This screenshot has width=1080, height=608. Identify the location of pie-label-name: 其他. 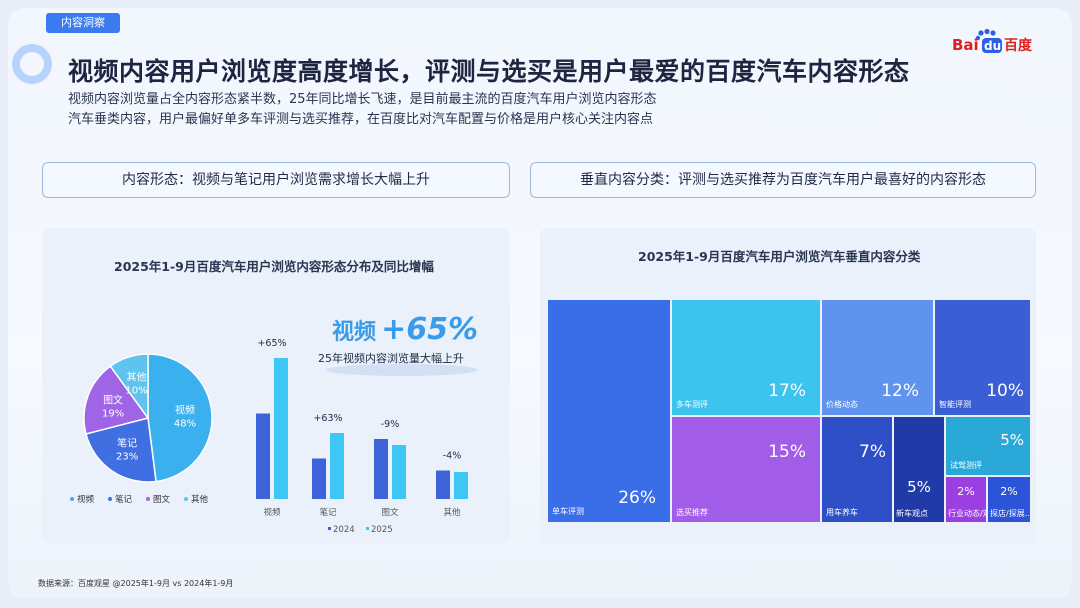
(137, 377).